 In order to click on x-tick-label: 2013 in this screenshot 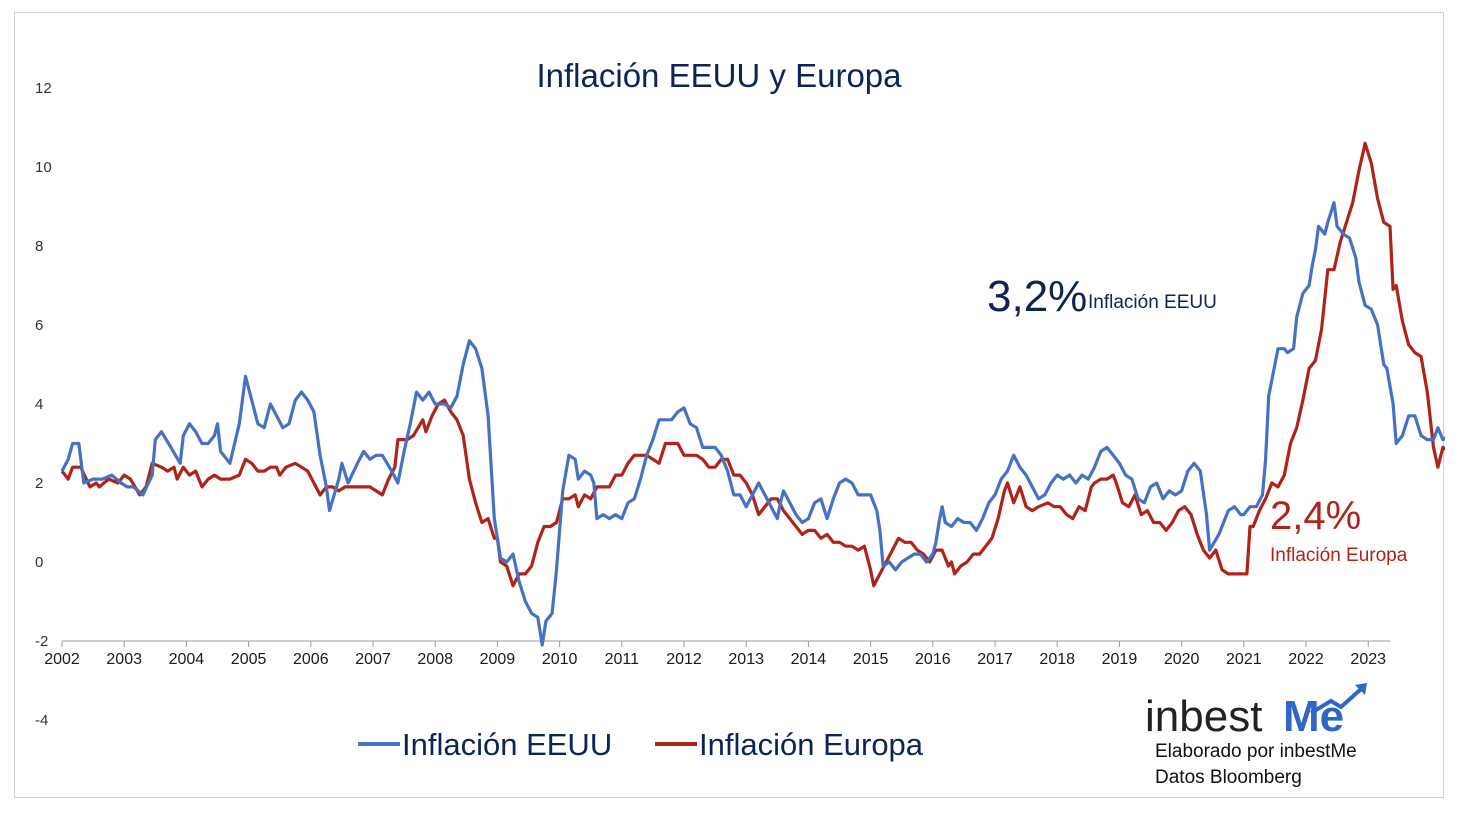, I will do `click(746, 659)`.